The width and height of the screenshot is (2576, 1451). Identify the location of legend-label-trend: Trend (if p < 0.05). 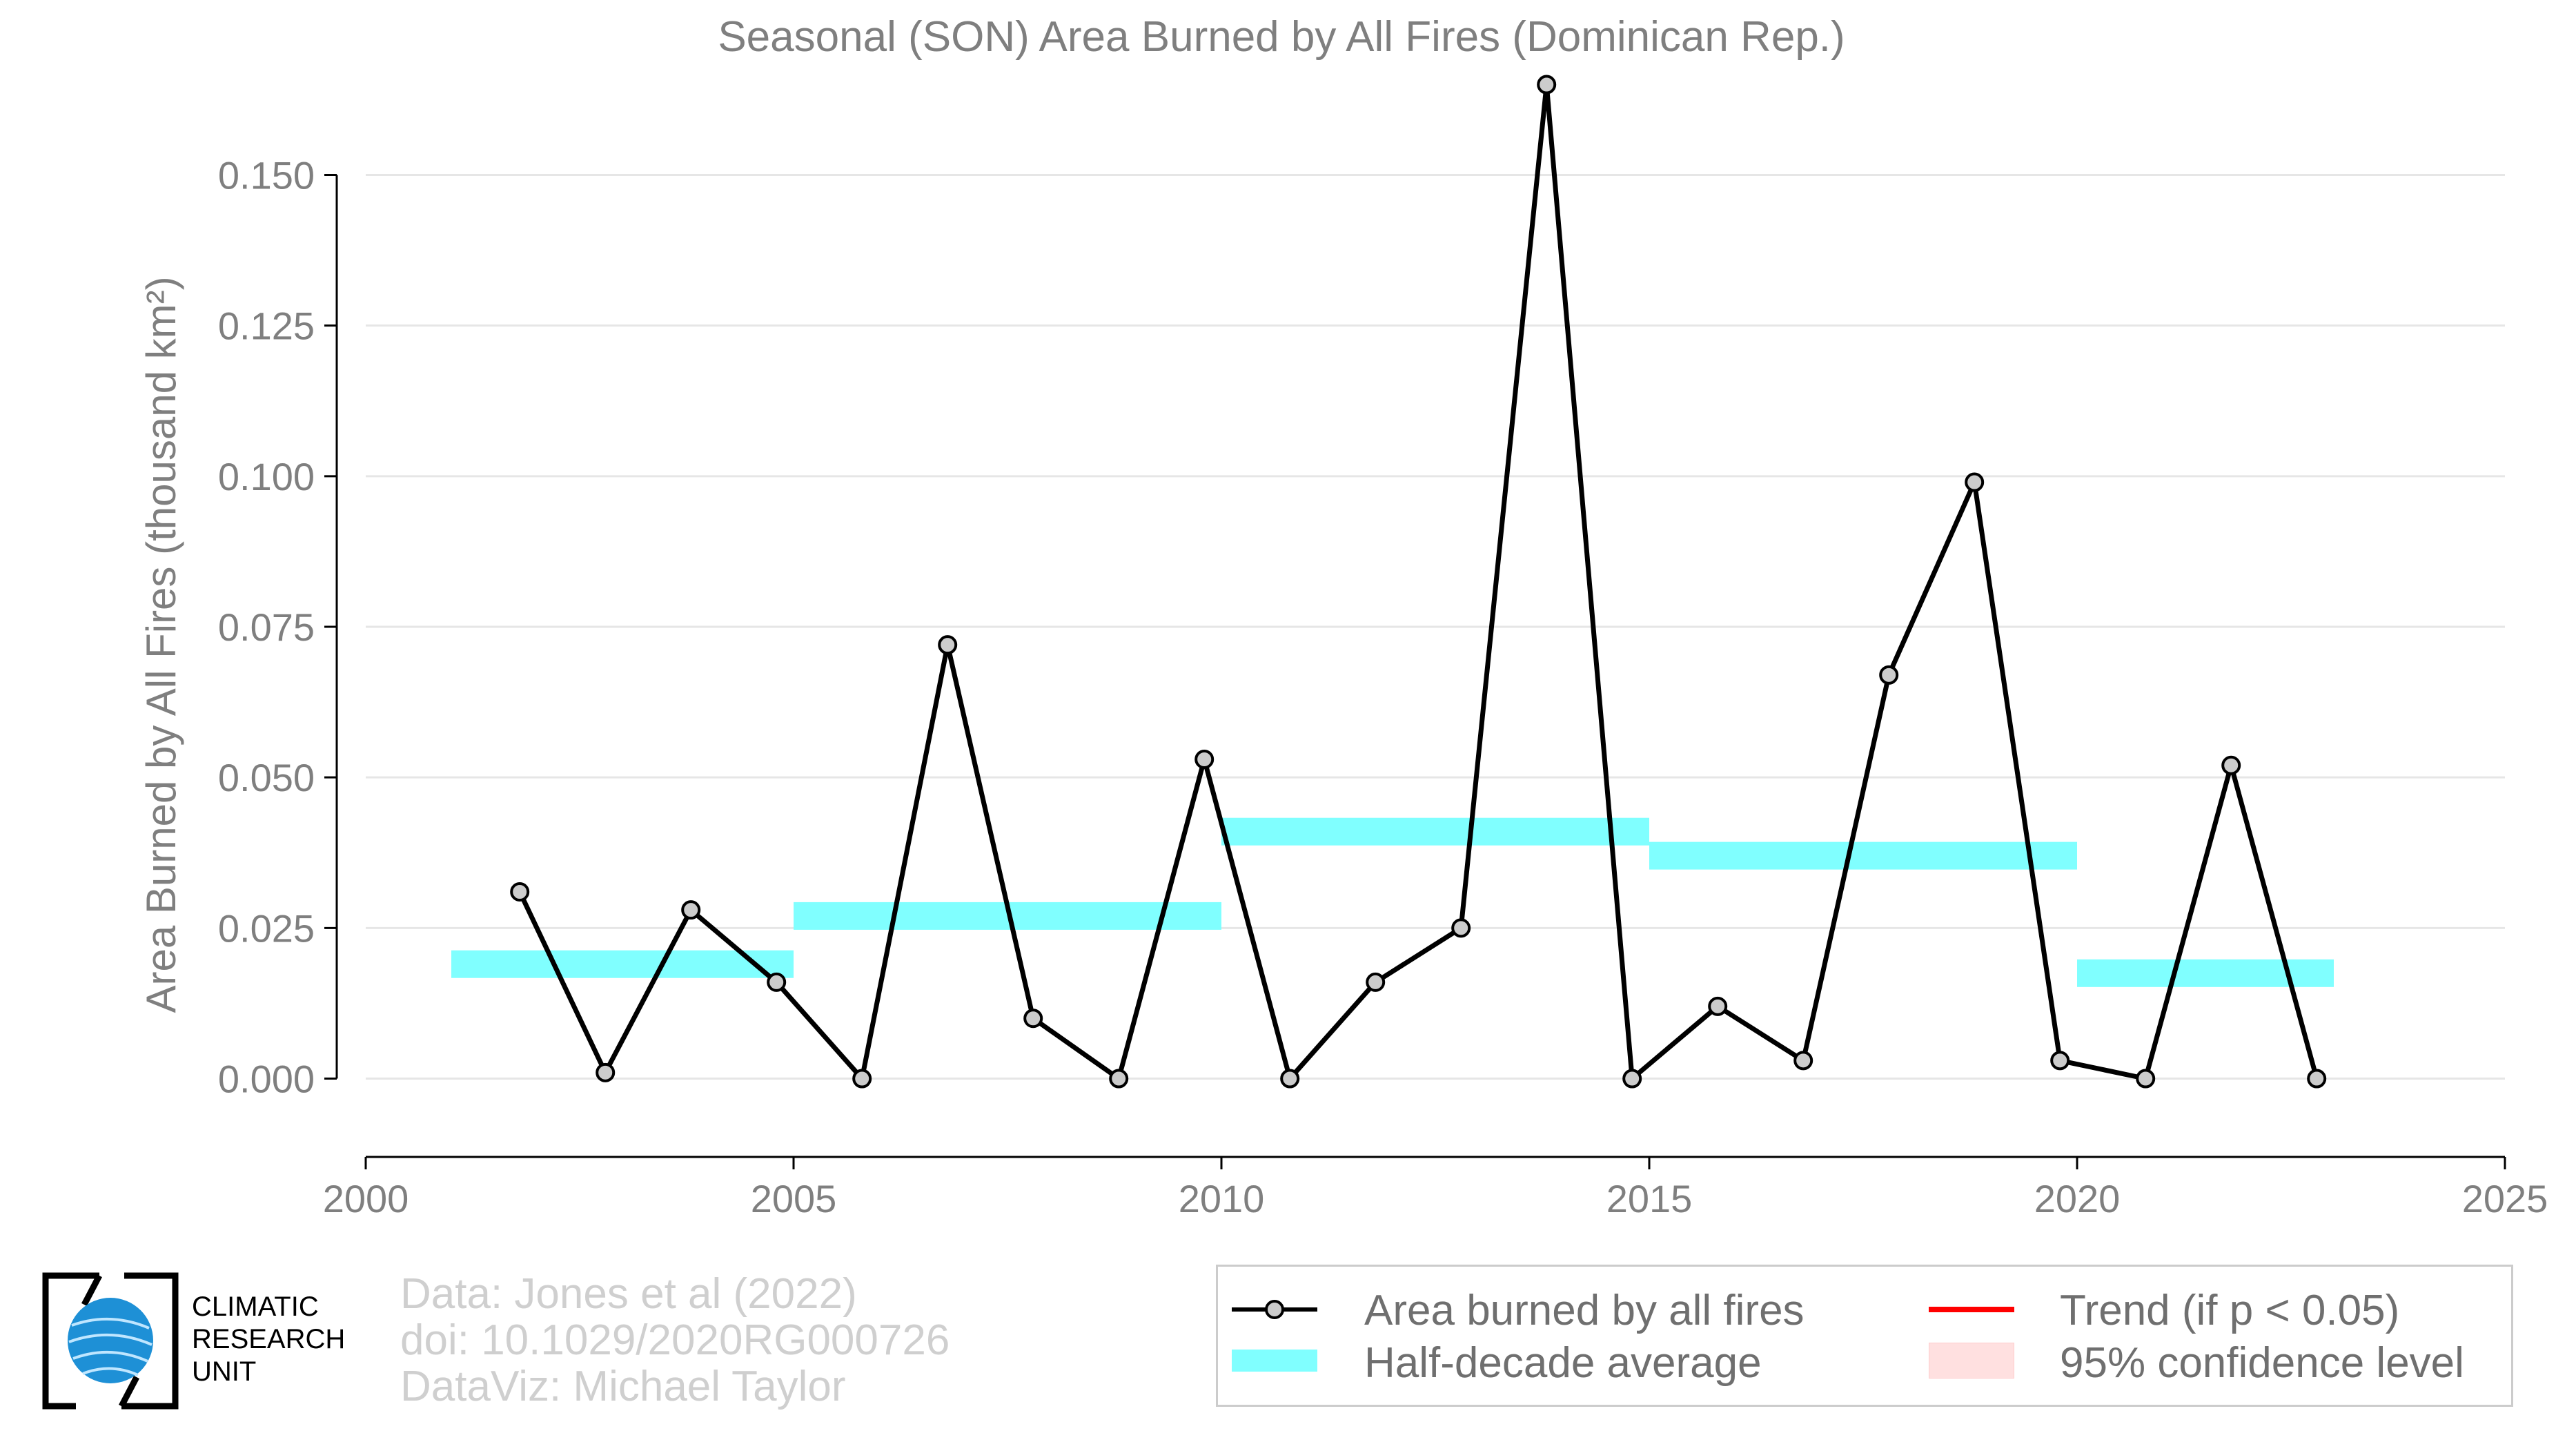
(2230, 1310).